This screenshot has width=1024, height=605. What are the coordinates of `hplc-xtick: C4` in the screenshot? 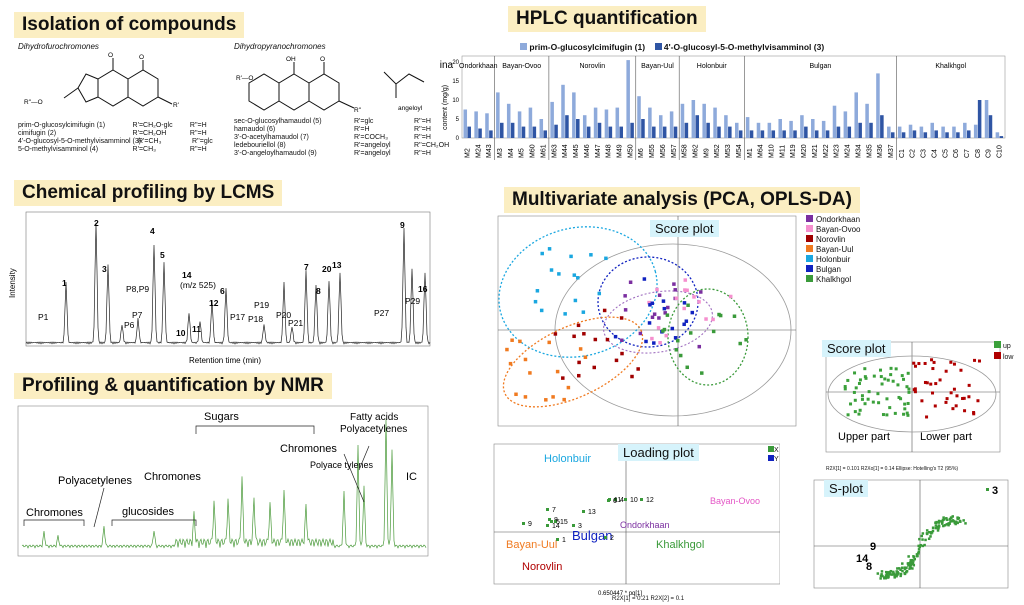 It's located at (934, 153).